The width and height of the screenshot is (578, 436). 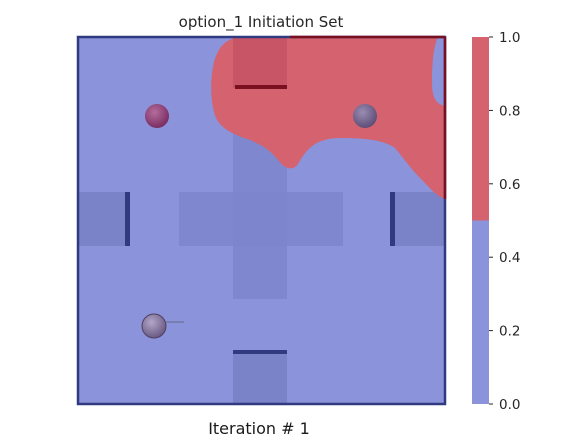 I want to click on iteration-caption: Iteration # 1, so click(x=259, y=427).